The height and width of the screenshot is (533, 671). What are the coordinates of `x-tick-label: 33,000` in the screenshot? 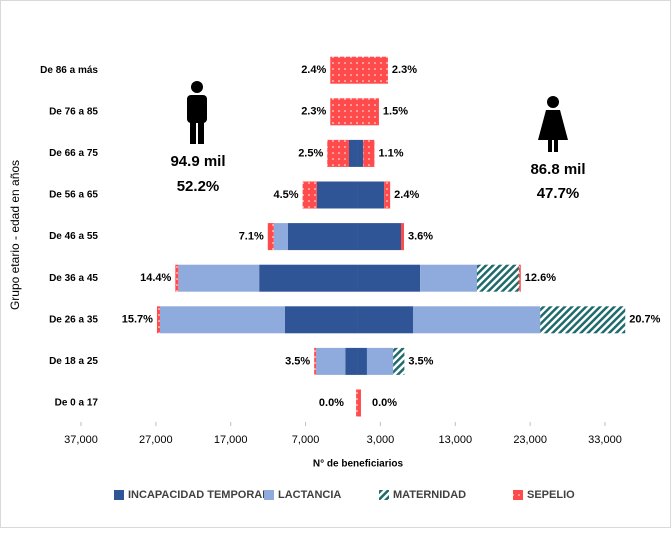 It's located at (605, 440).